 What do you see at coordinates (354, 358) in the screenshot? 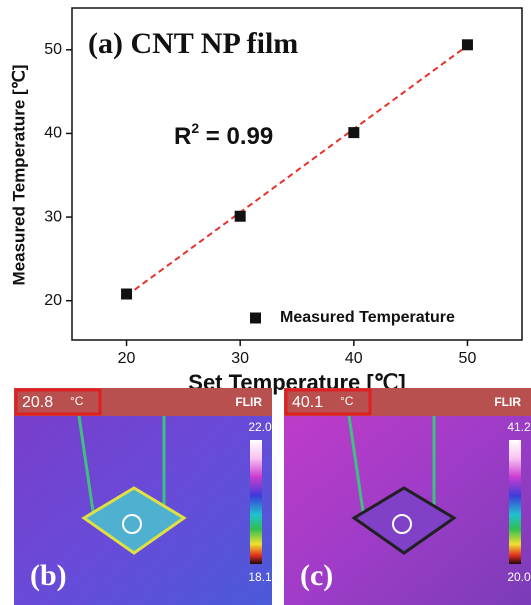
I see `x-tick-label: 40` at bounding box center [354, 358].